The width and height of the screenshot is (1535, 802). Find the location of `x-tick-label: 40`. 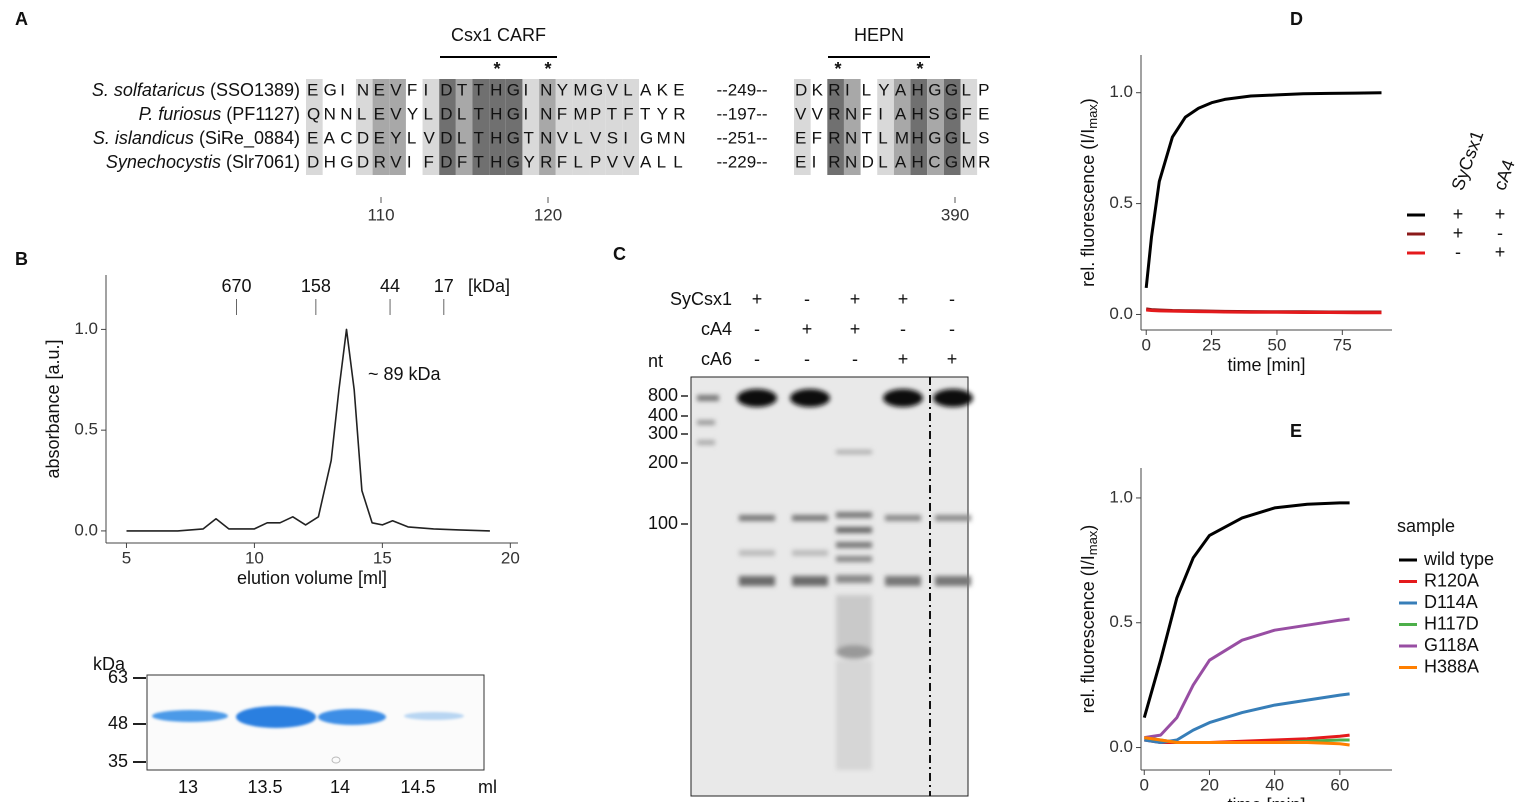

x-tick-label: 40 is located at coordinates (1274, 784).